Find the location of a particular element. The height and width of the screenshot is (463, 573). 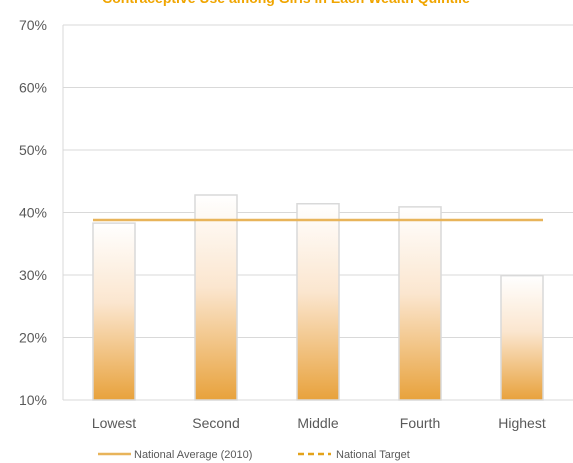

x-axis-labels: Lowest Second Middle Fourth Highest is located at coordinates (319, 423).